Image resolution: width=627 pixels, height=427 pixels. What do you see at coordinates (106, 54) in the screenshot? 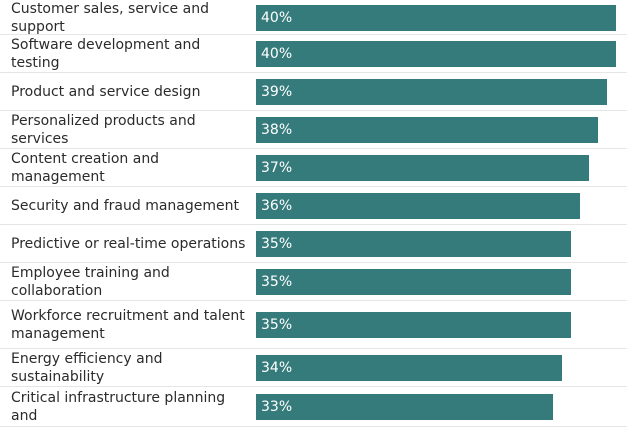
I see `category-label: Software development and testing` at bounding box center [106, 54].